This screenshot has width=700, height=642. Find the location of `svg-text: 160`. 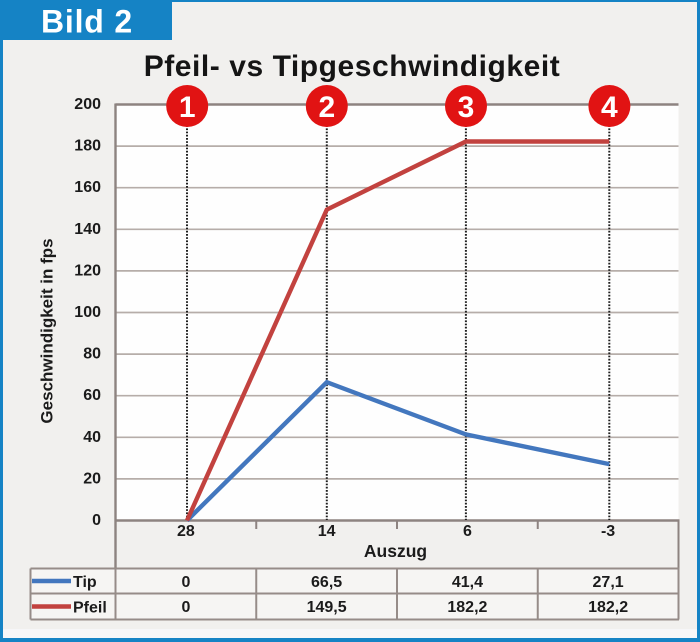

svg-text: 160 is located at coordinates (87, 187).